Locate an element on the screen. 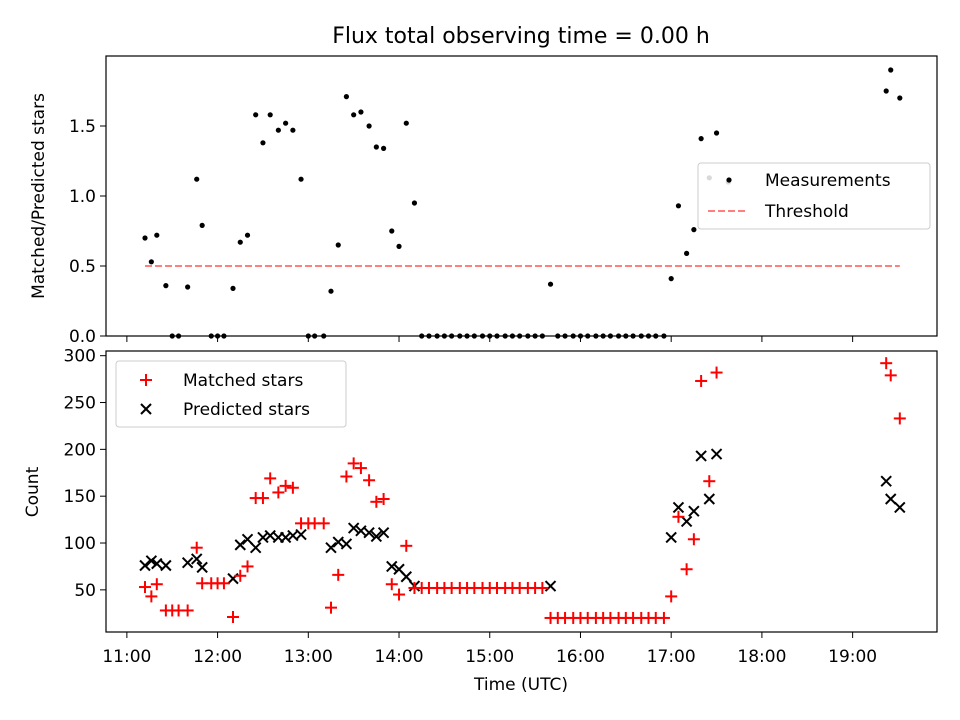  x-axis-label: Time (UTC) is located at coordinates (520, 685).